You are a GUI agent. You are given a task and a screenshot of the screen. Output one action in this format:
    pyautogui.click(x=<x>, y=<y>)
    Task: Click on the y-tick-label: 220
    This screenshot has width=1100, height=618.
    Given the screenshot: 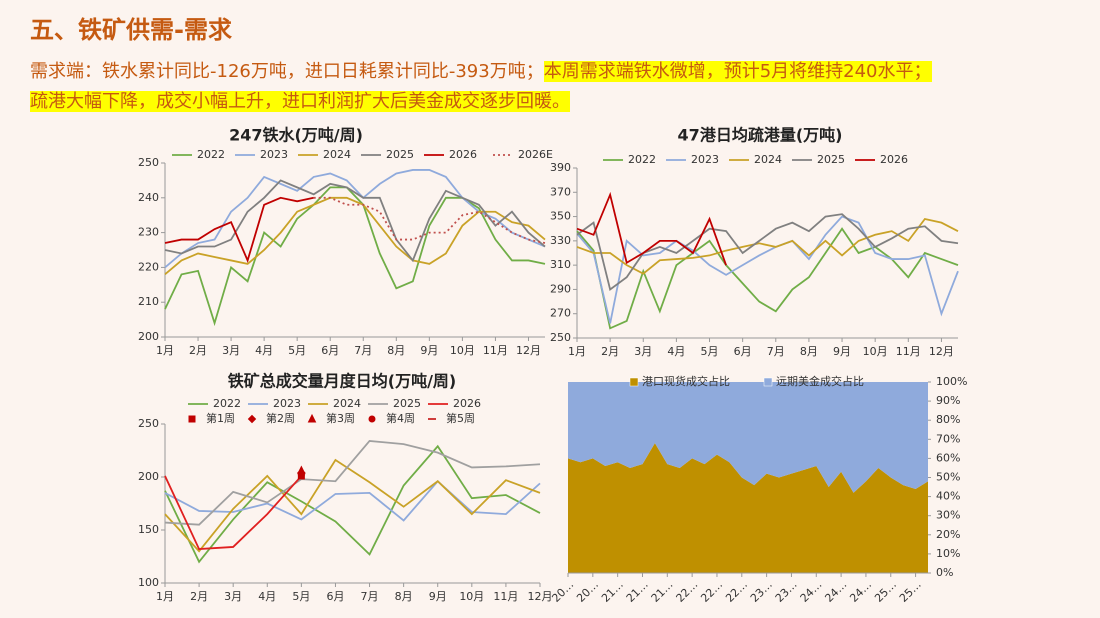 What is the action you would take?
    pyautogui.click(x=148, y=266)
    